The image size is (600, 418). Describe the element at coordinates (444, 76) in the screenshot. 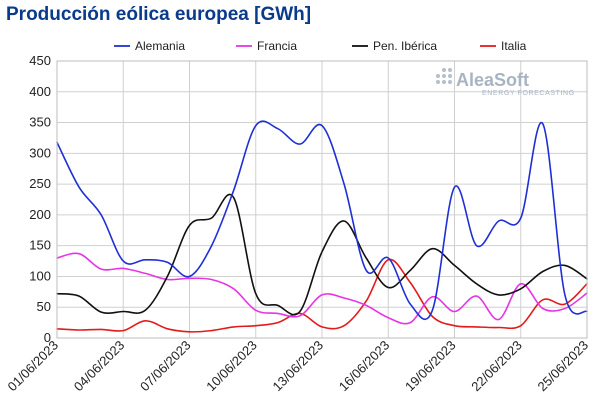

I see `aleasoft-logo-icon` at that location.